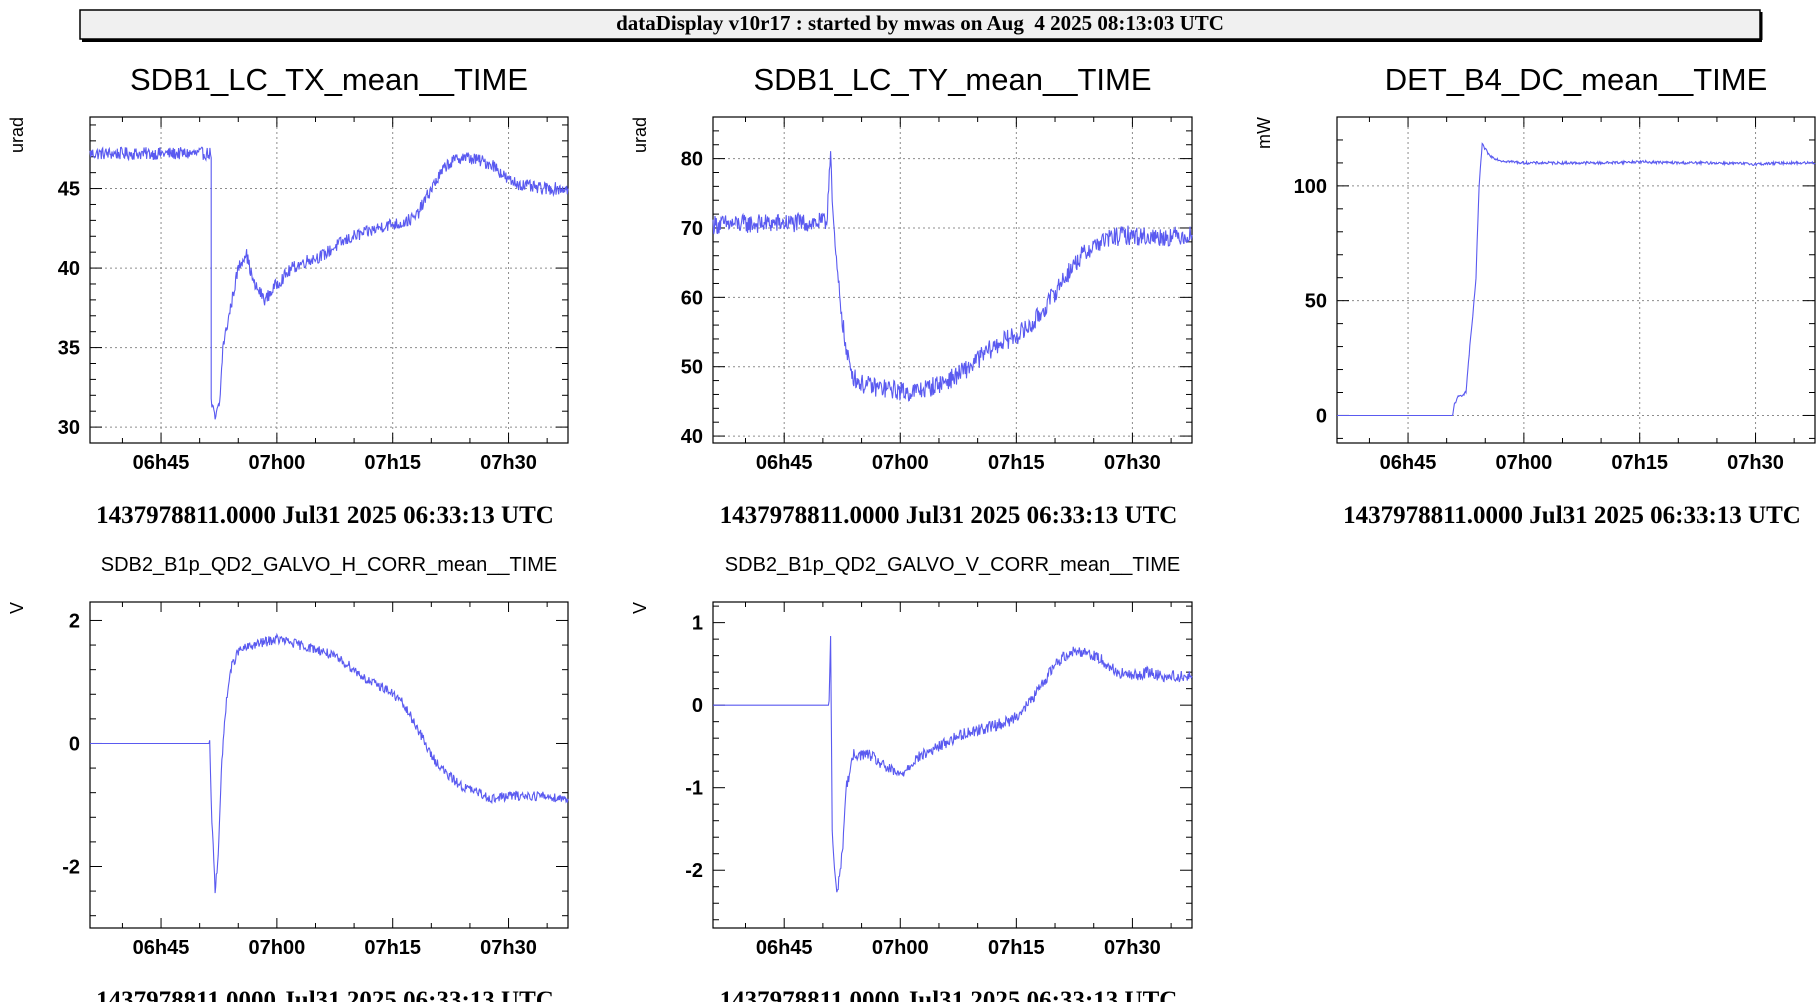 This screenshot has height=1002, width=1818. Describe the element at coordinates (694, 789) in the screenshot. I see `y-tick-label: -1` at that location.